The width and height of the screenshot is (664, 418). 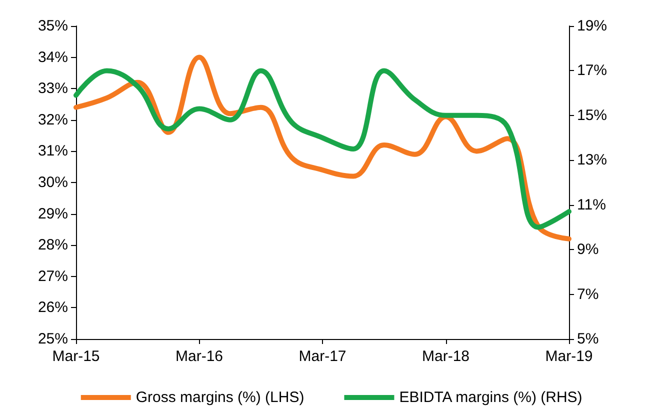 I want to click on y-tick-label: 26%, so click(x=53, y=307).